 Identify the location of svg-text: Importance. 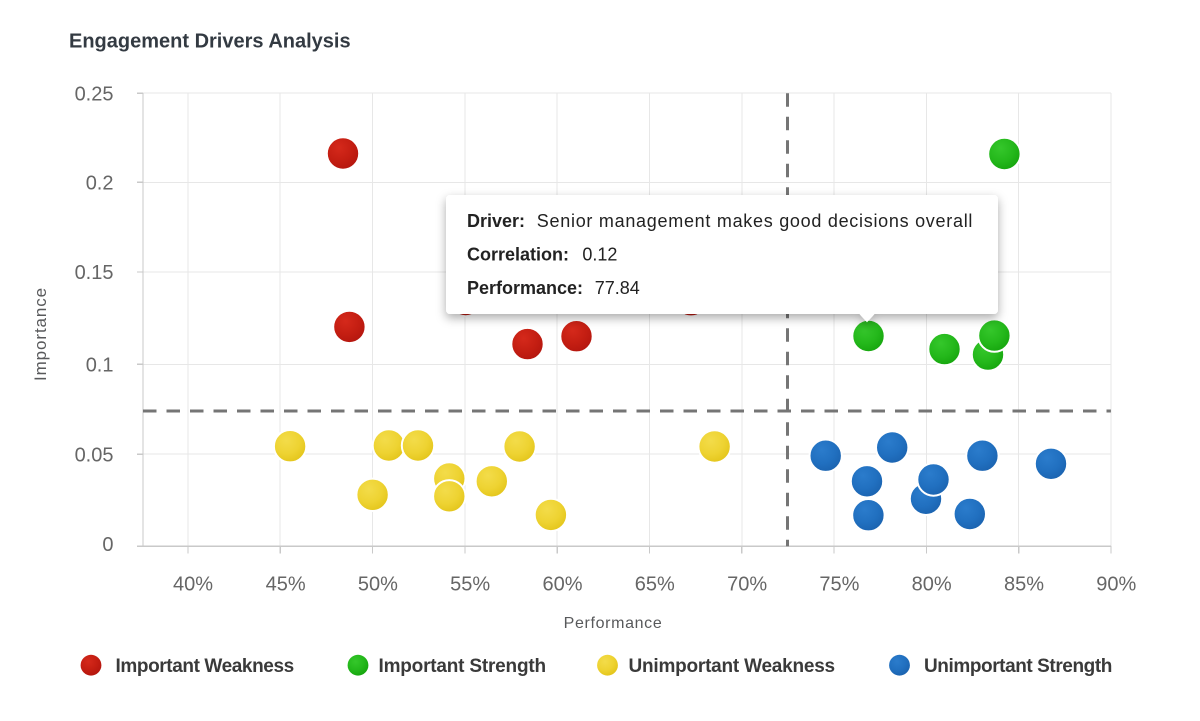
(40, 334).